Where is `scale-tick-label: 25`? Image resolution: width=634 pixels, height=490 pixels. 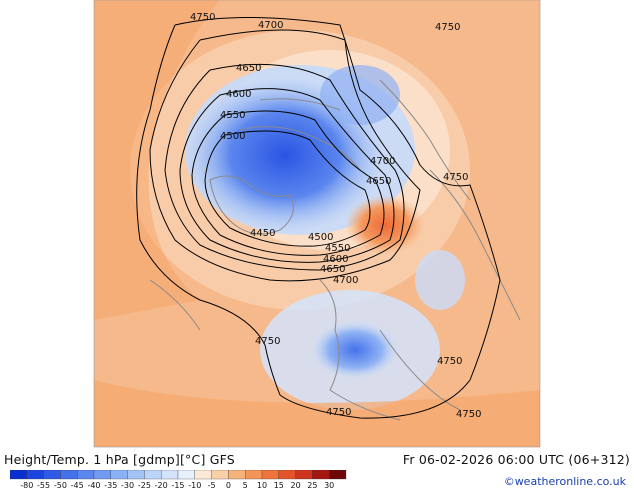
scale-tick-label: 25 is located at coordinates (312, 485).